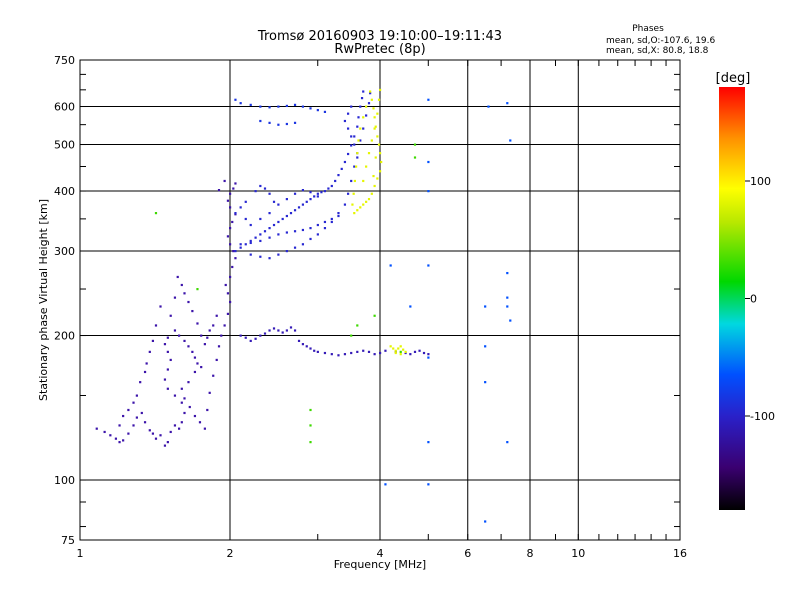  I want to click on phases-heading: Phases, so click(648, 29).